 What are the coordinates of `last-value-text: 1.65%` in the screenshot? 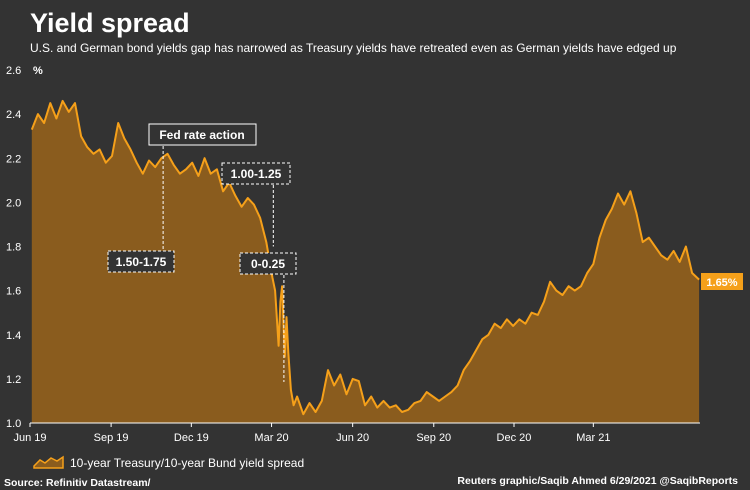 It's located at (721, 283).